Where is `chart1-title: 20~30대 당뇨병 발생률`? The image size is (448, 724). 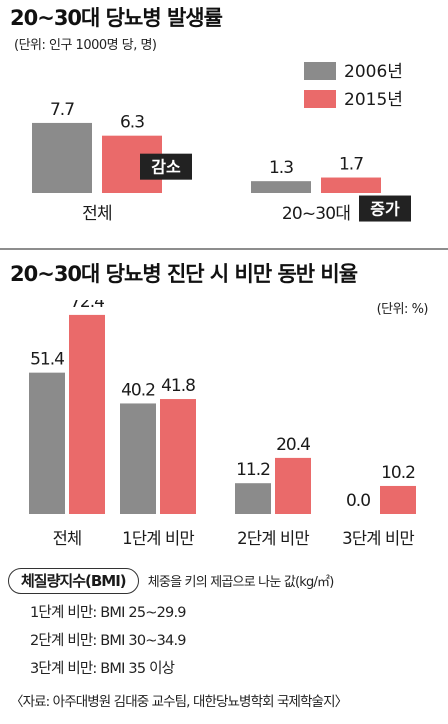
chart1-title: 20~30대 당뇨병 발생률 is located at coordinates (116, 18).